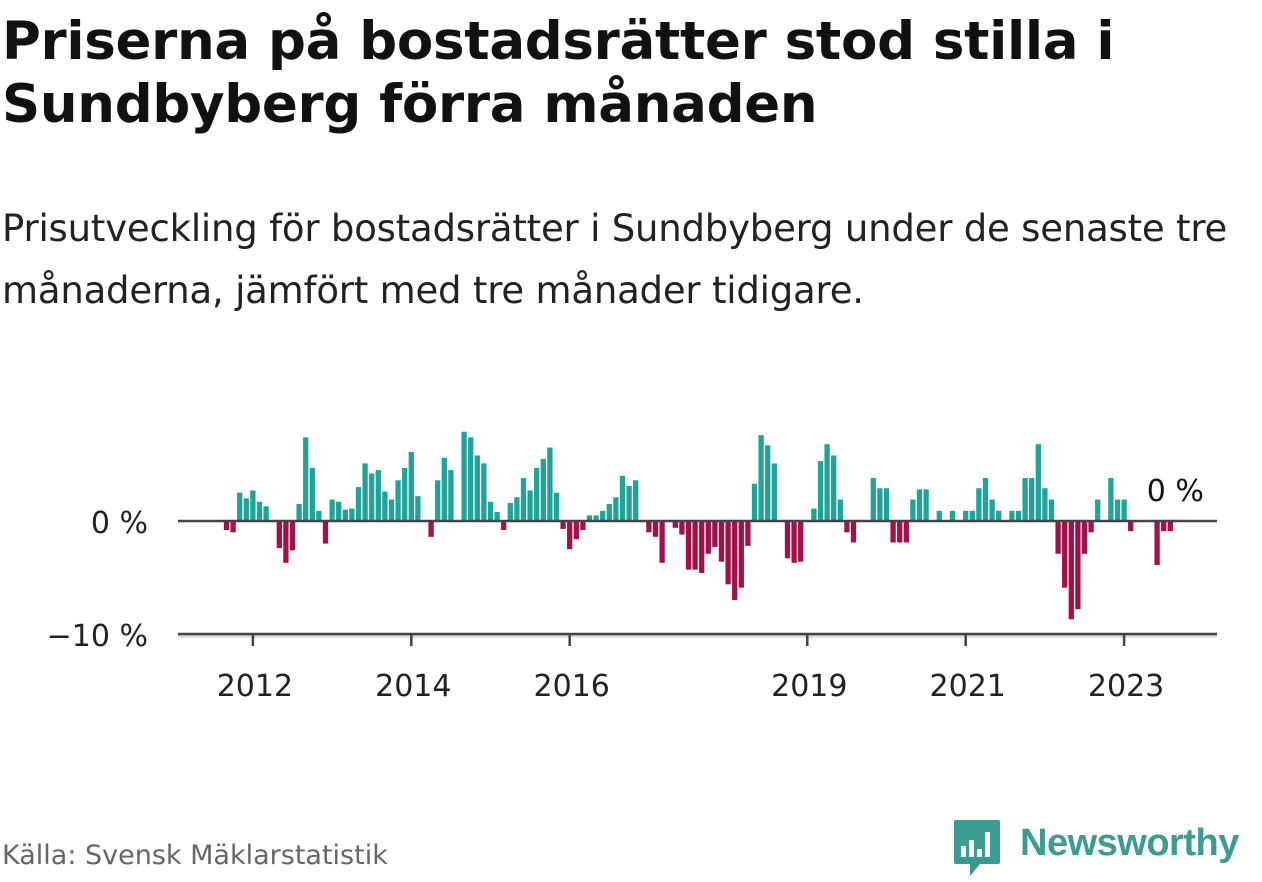 The width and height of the screenshot is (1262, 882). What do you see at coordinates (968, 686) in the screenshot?
I see `x-tick-label: 2021` at bounding box center [968, 686].